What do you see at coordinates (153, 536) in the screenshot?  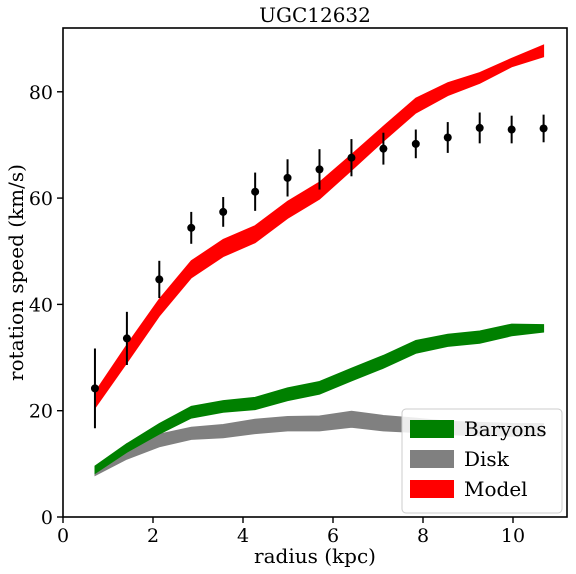 I see `x-tick-label: 2` at bounding box center [153, 536].